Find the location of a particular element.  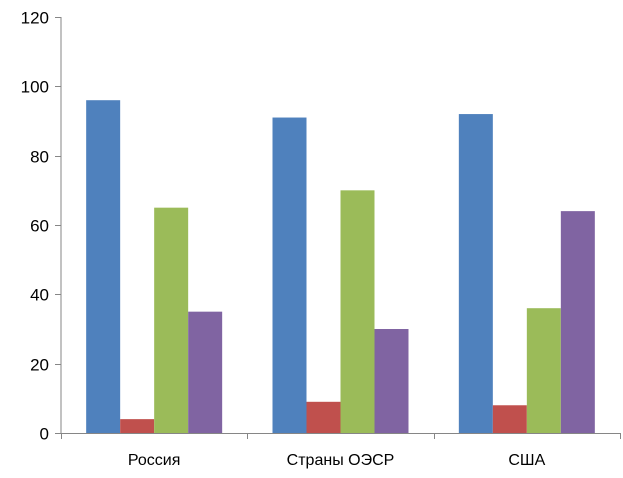

x-category-label: Россия is located at coordinates (154, 460).